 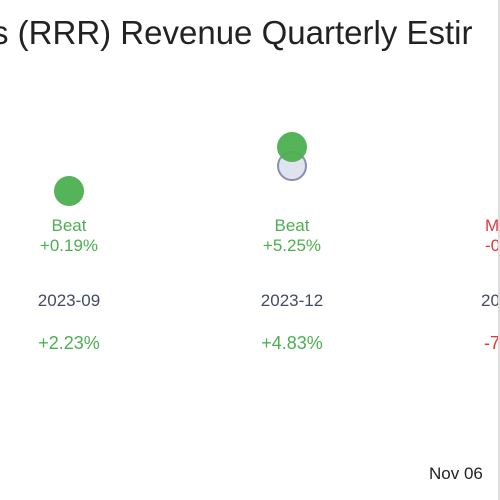 What do you see at coordinates (492, 245) in the screenshot?
I see `surprise-label: -0` at bounding box center [492, 245].